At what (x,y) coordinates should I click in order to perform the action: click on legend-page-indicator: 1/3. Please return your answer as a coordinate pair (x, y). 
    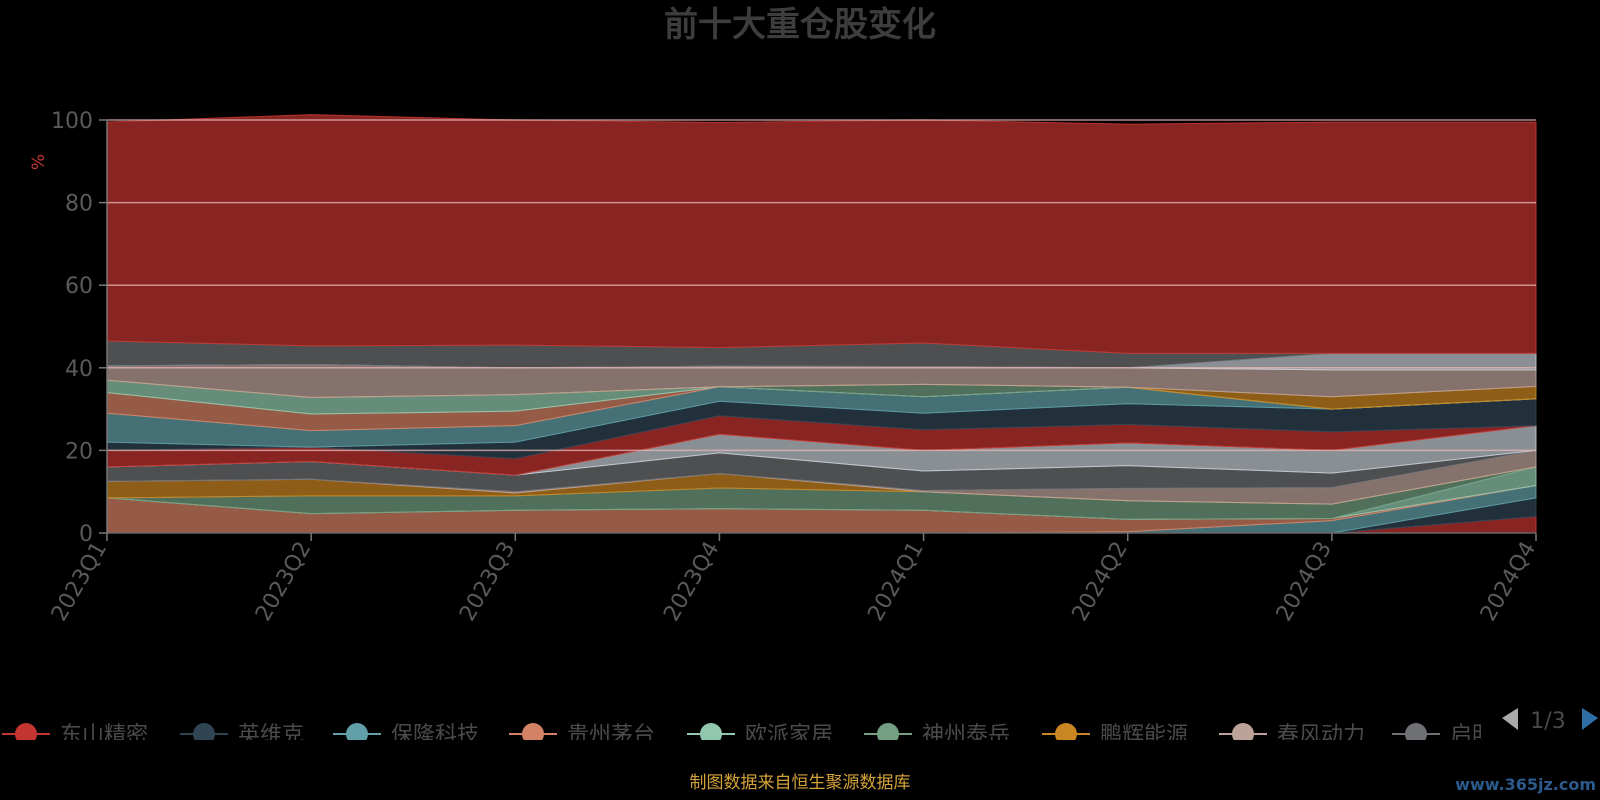
    Looking at the image, I should click on (1547, 721).